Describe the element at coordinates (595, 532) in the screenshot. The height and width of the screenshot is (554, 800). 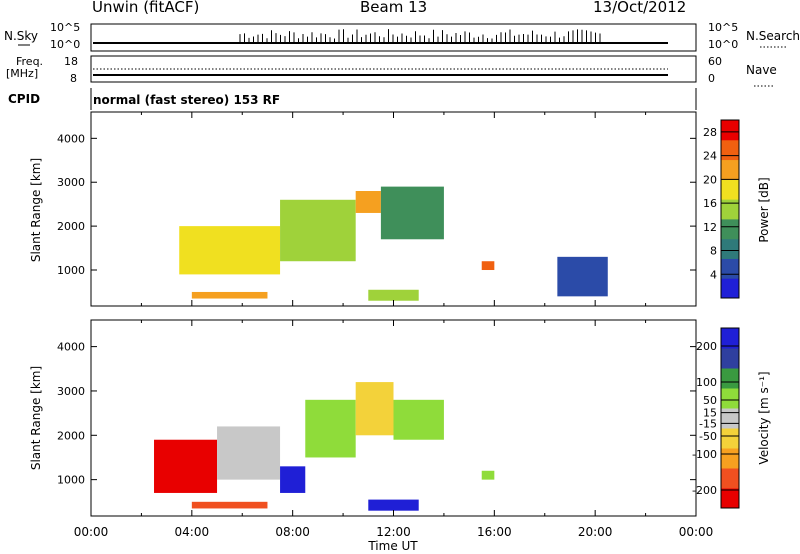
I see `x-tick-label-5: 20:00` at that location.